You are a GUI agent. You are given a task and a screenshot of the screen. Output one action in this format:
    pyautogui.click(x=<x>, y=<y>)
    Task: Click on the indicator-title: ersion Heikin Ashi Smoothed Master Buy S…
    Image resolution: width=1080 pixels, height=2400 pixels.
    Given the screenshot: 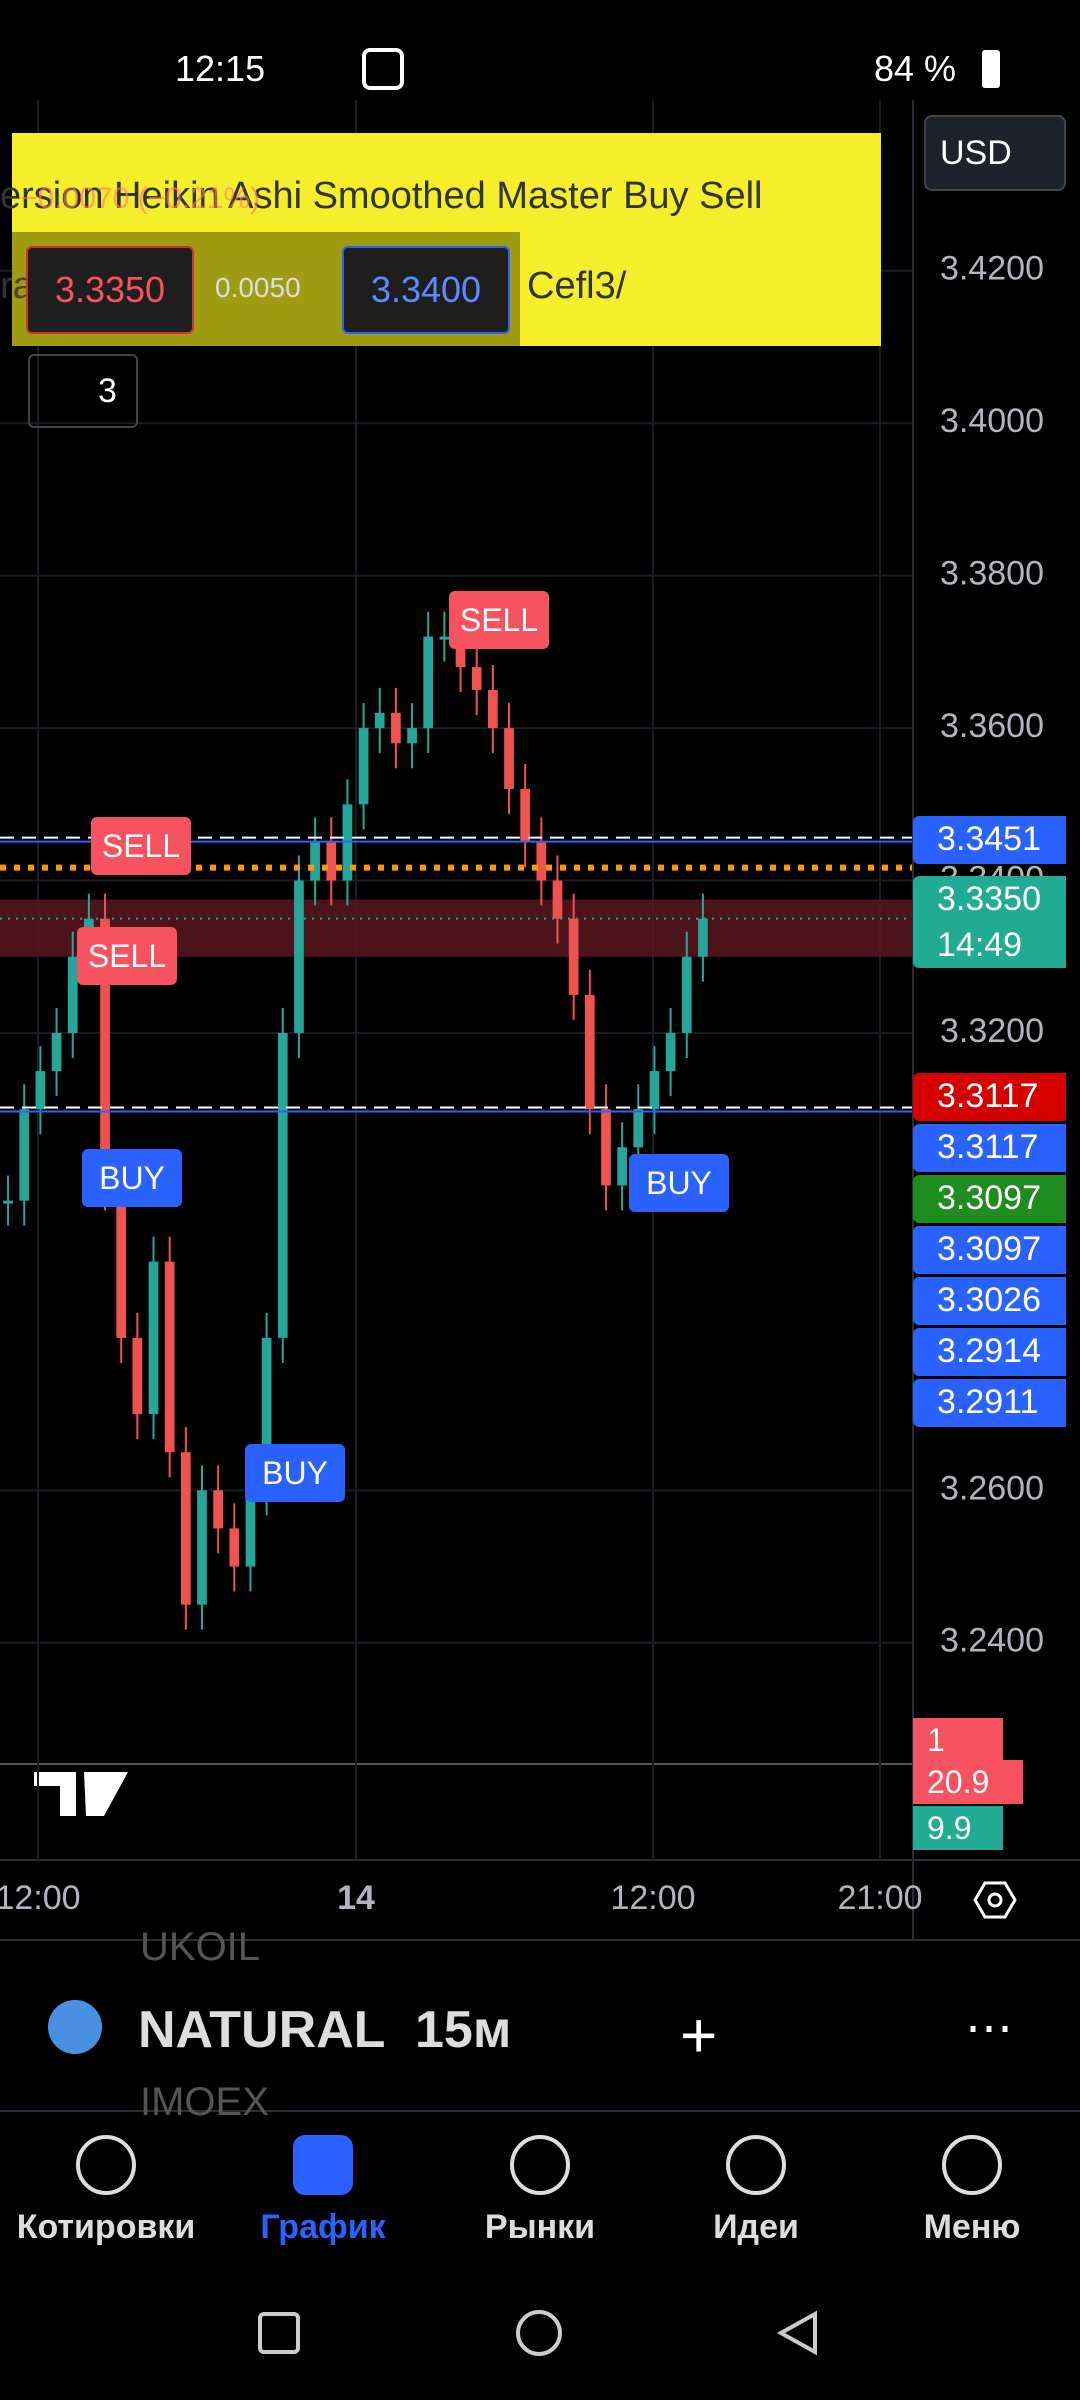 What is the action you would take?
    pyautogui.click(x=381, y=196)
    